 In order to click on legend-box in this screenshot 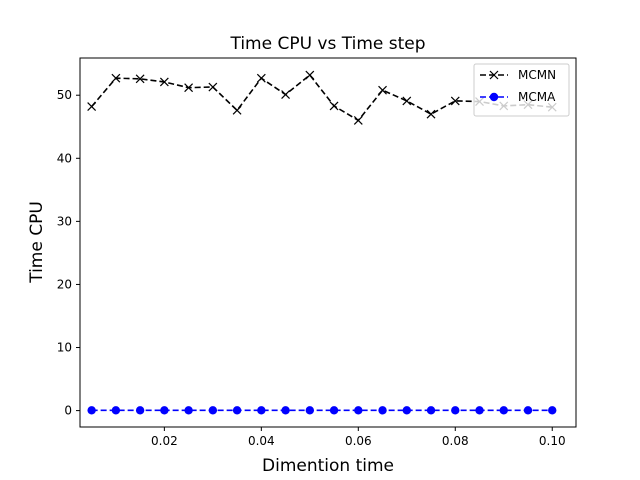, I will do `click(521, 90)`.